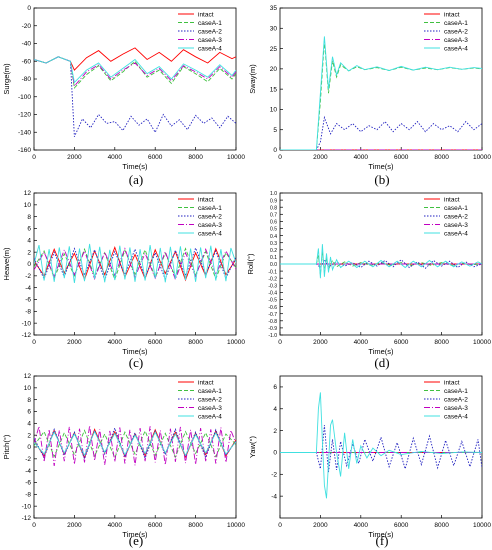 This screenshot has width=492, height=550. I want to click on y-tick-label: -120, so click(24, 115).